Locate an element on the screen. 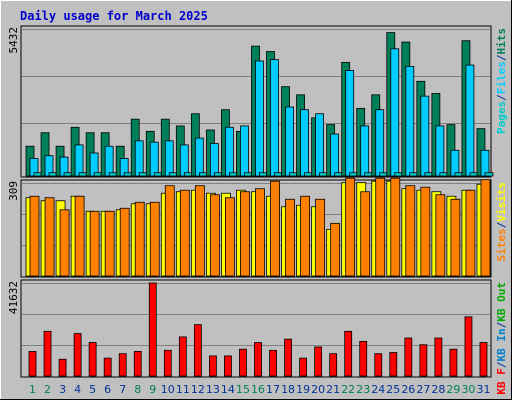 The image size is (512, 400). legend-item-hits-files-pages-3: / is located at coordinates (501, 57).